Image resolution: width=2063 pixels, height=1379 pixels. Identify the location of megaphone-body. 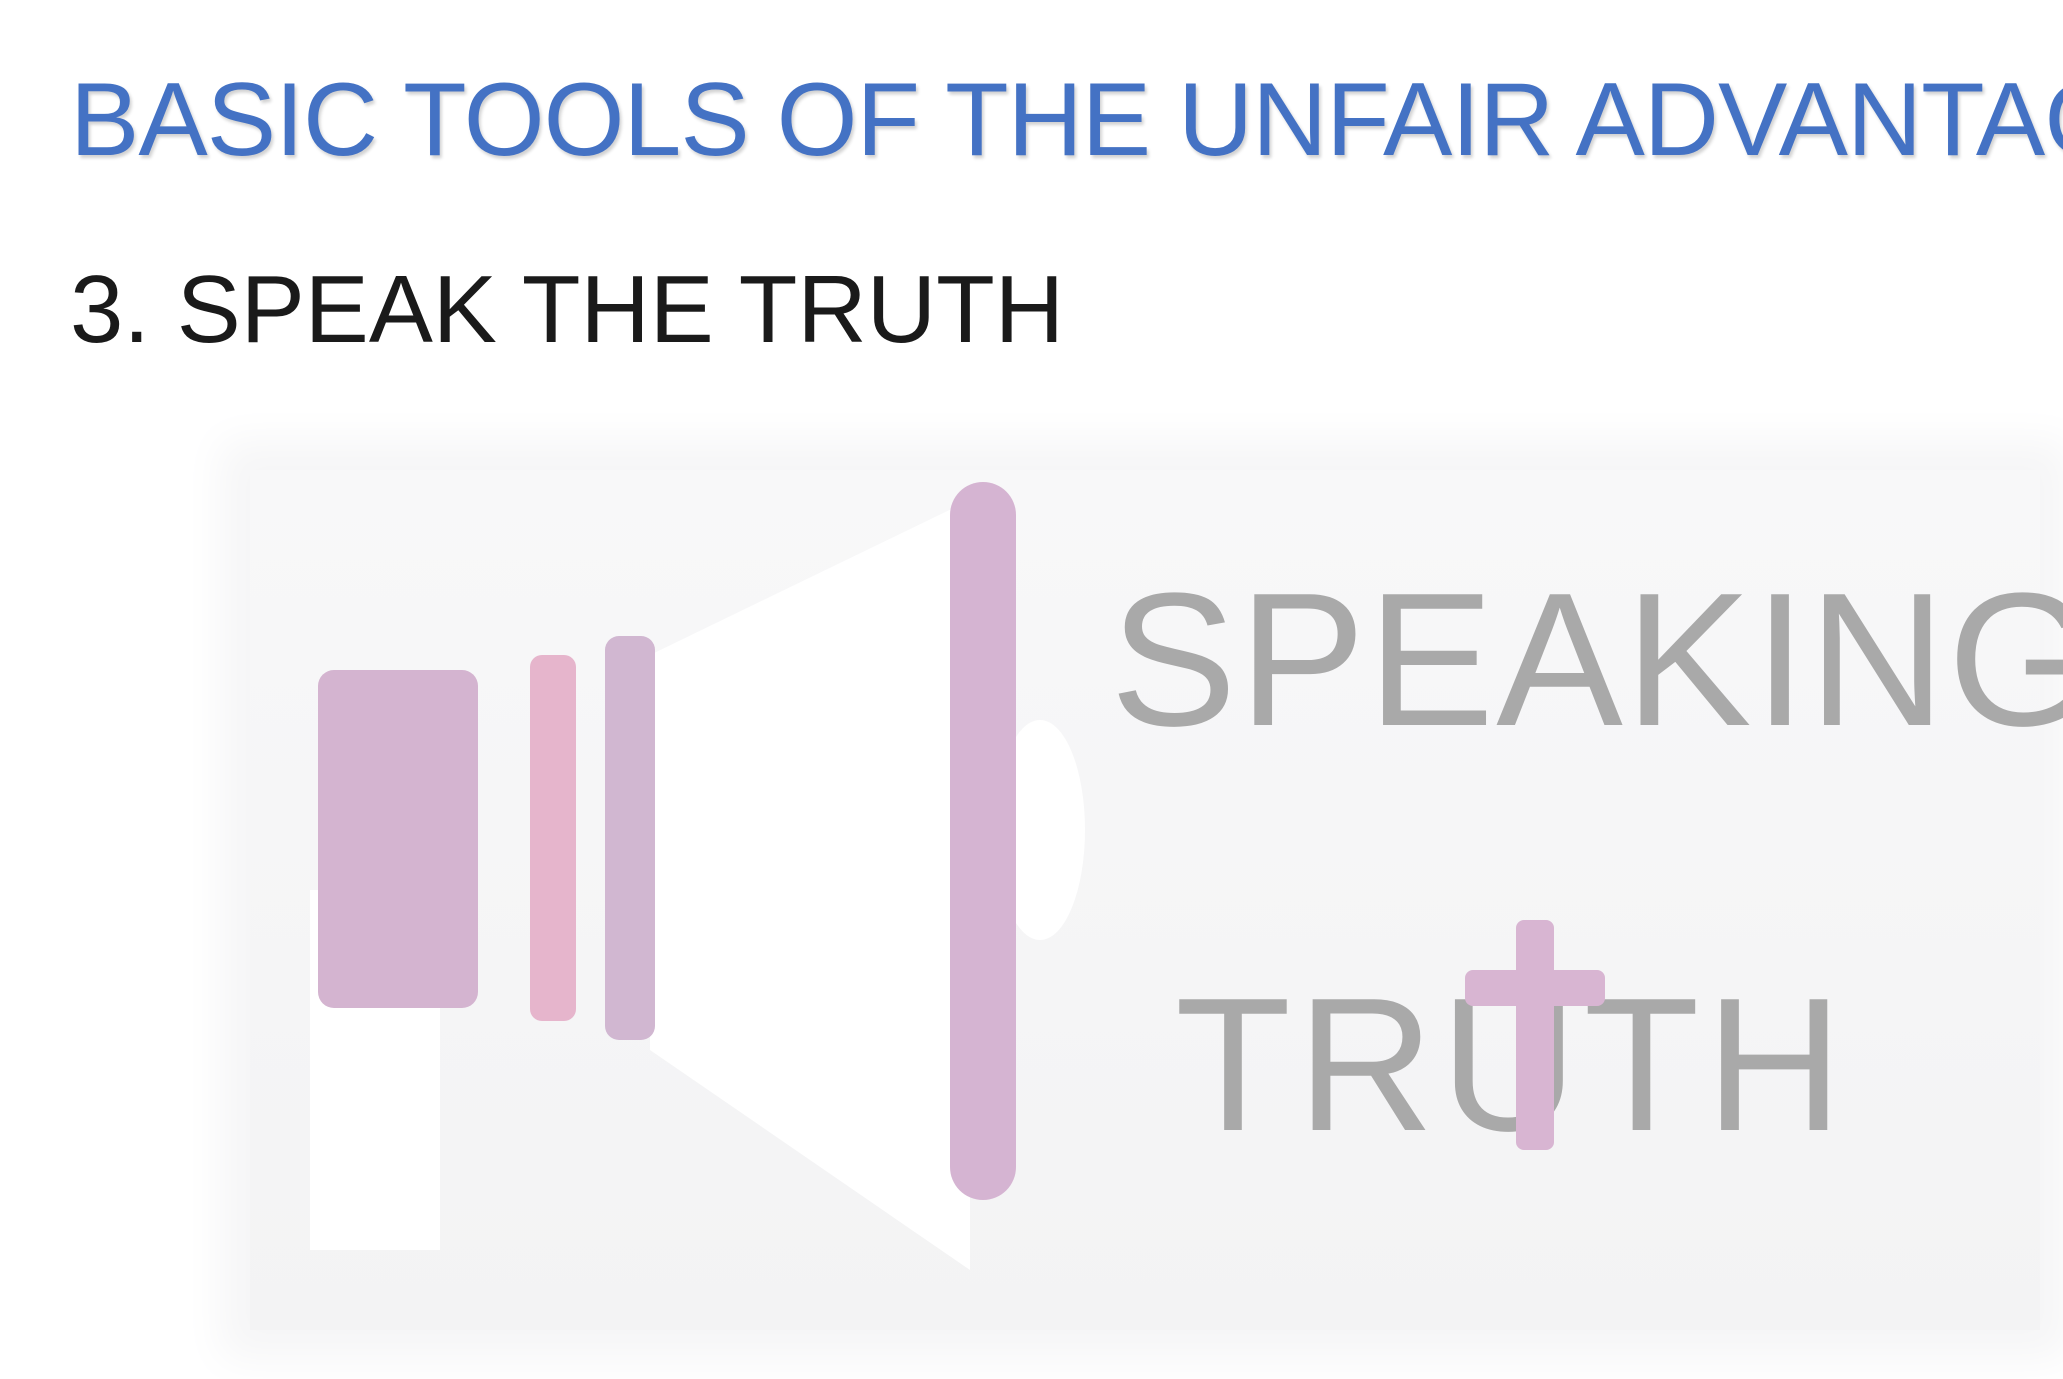
(398, 839).